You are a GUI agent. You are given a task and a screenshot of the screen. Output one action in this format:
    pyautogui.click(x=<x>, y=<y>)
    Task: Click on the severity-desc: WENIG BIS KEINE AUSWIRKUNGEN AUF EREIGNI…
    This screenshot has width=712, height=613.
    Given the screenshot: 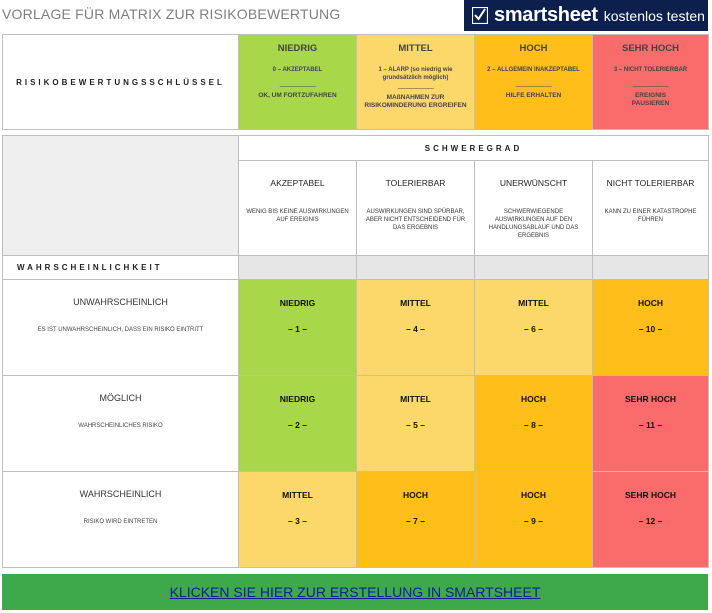 What is the action you would take?
    pyautogui.click(x=297, y=216)
    